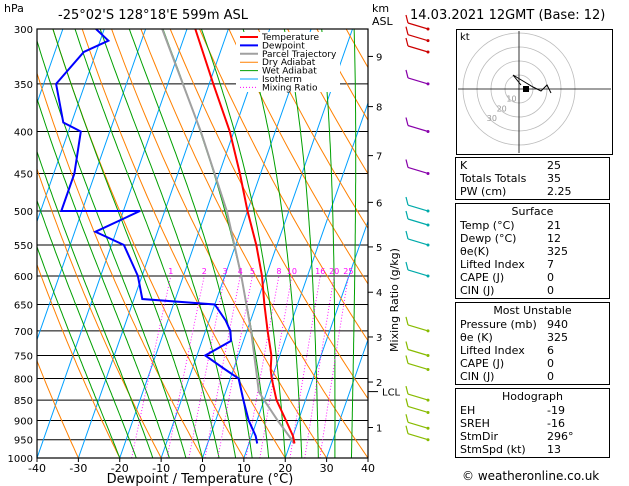 This screenshot has height=486, width=629. I want to click on hpa-unit-label: hPa, so click(14, 8).